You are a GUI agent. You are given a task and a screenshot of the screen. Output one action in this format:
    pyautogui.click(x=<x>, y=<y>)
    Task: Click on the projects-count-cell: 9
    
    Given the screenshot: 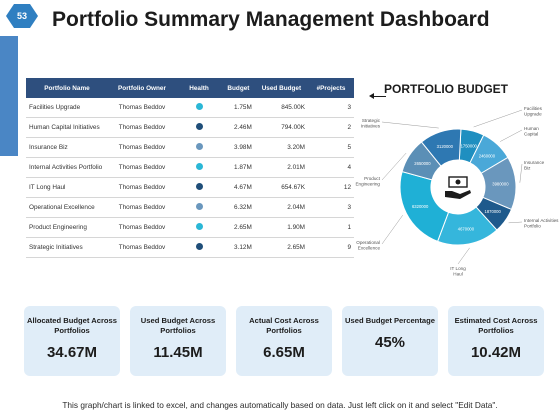 What is the action you would take?
    pyautogui.click(x=331, y=247)
    